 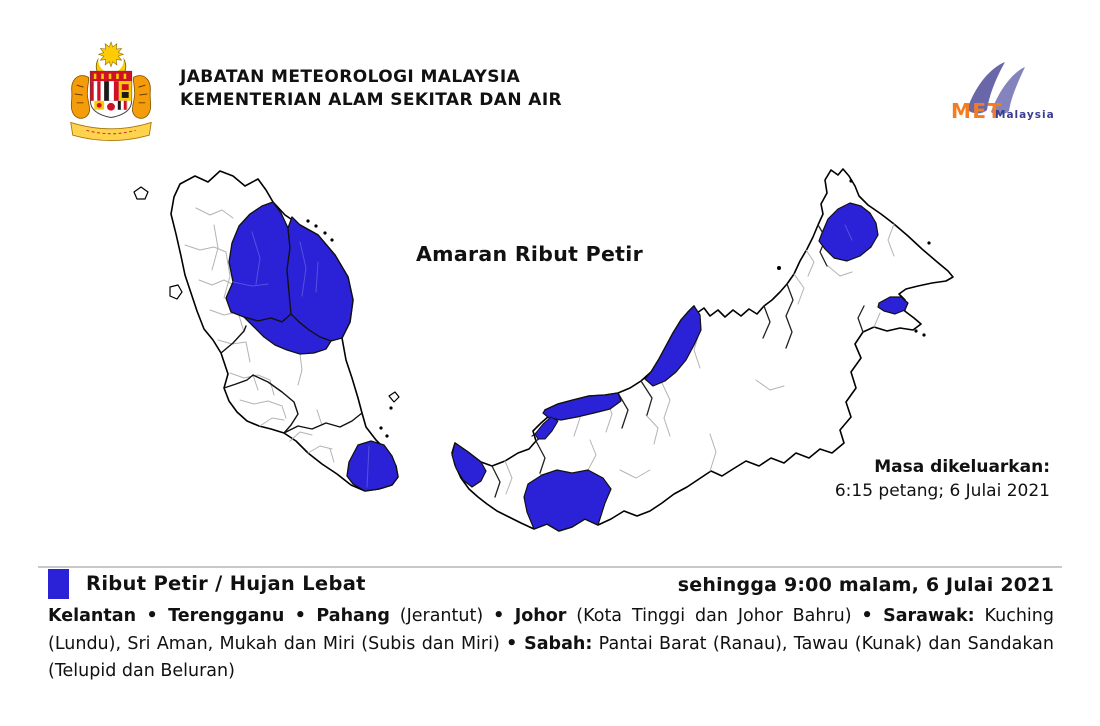 What do you see at coordinates (394, 397) in the screenshot?
I see `island-tioman` at bounding box center [394, 397].